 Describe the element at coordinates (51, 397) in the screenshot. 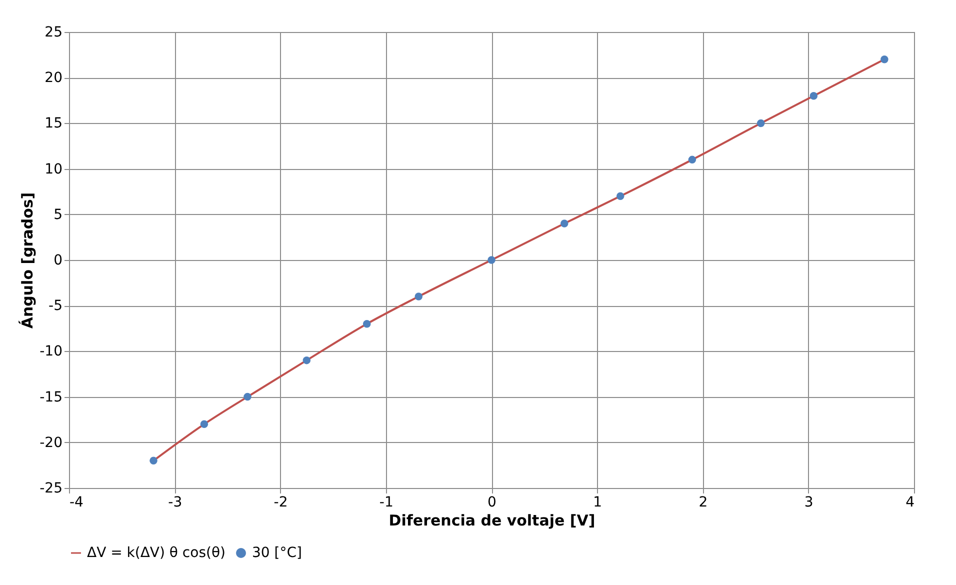

I see `y-tick-label: -15` at that location.